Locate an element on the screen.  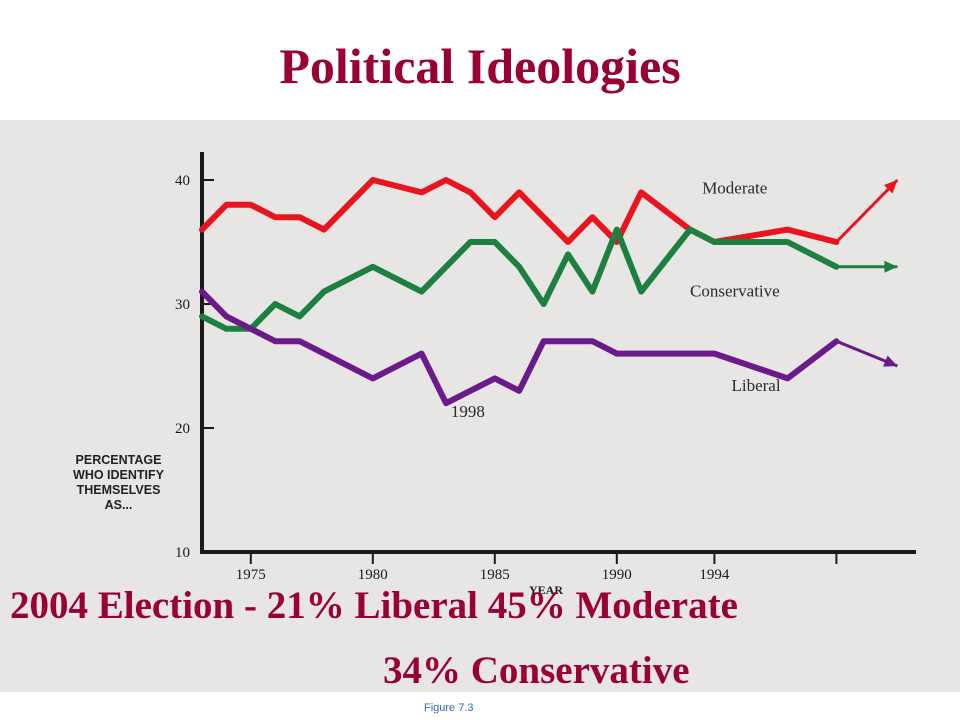
election-summary-line-1: 2004 Election - 21% Liberal 45% Moderate is located at coordinates (374, 605).